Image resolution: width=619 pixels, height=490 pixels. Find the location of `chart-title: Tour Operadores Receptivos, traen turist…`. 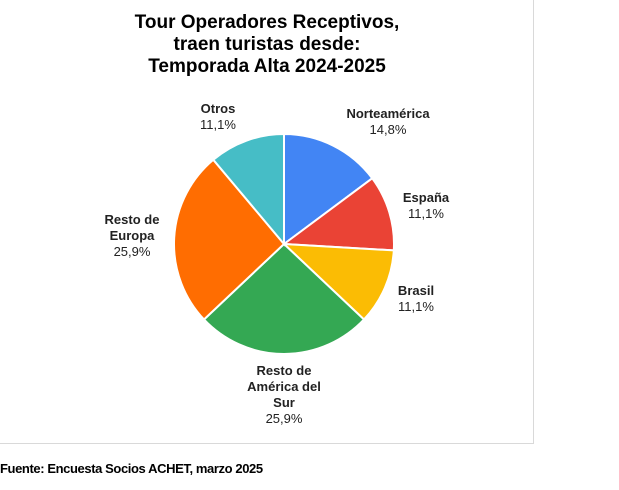

chart-title: Tour Operadores Receptivos, traen turist… is located at coordinates (267, 45).